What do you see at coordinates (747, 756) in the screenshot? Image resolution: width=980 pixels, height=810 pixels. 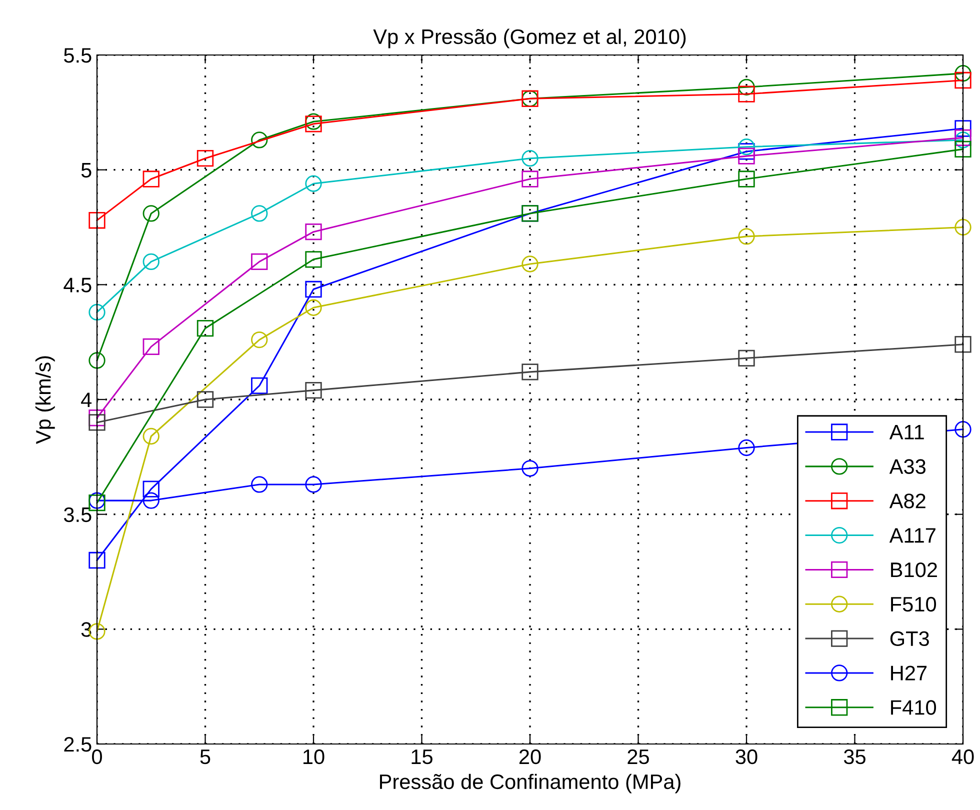 I see `x-tick-label: 30` at bounding box center [747, 756].